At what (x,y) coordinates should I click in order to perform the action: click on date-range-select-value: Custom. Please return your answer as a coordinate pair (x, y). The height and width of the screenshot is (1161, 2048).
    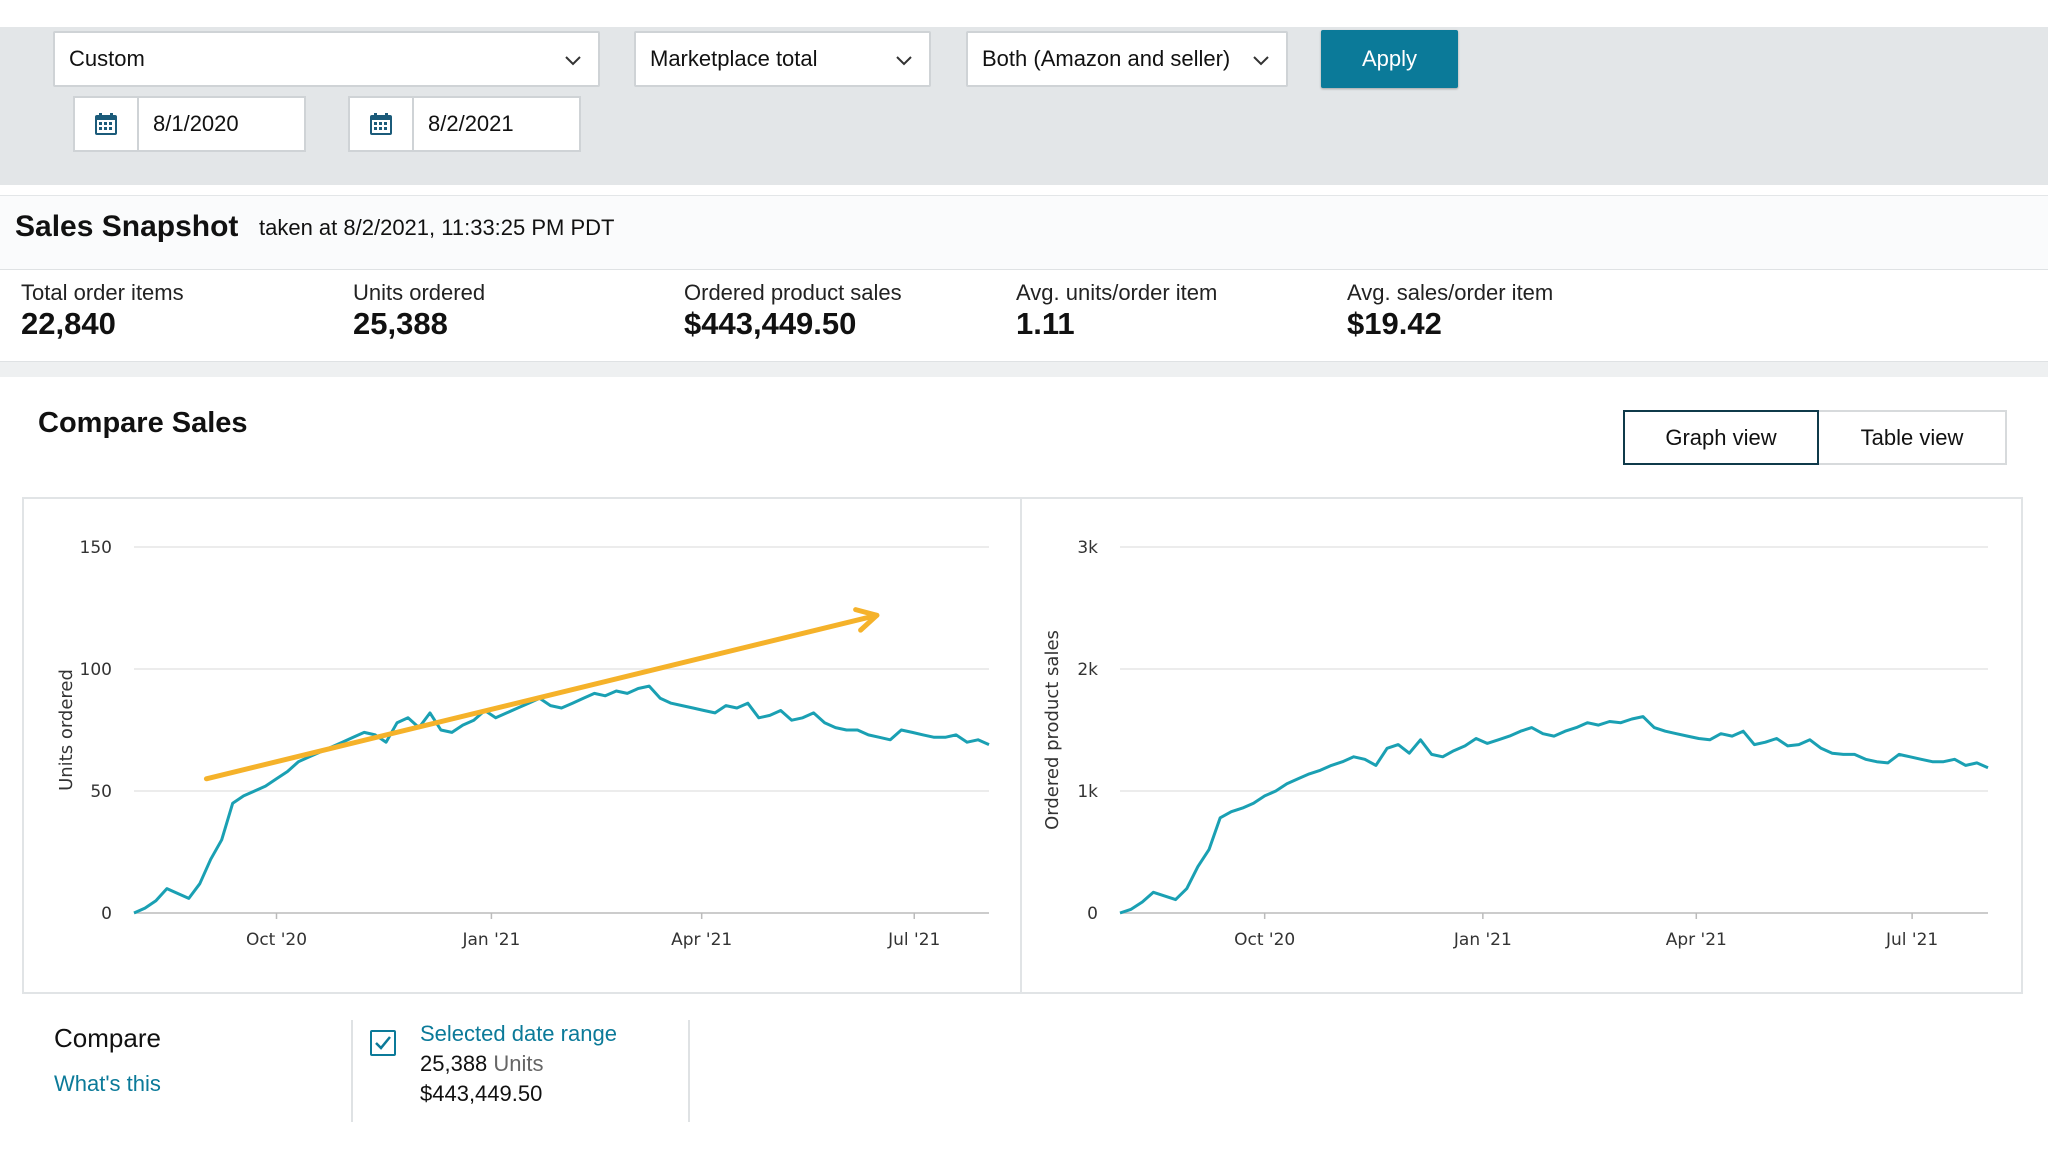
    Looking at the image, I should click on (107, 58).